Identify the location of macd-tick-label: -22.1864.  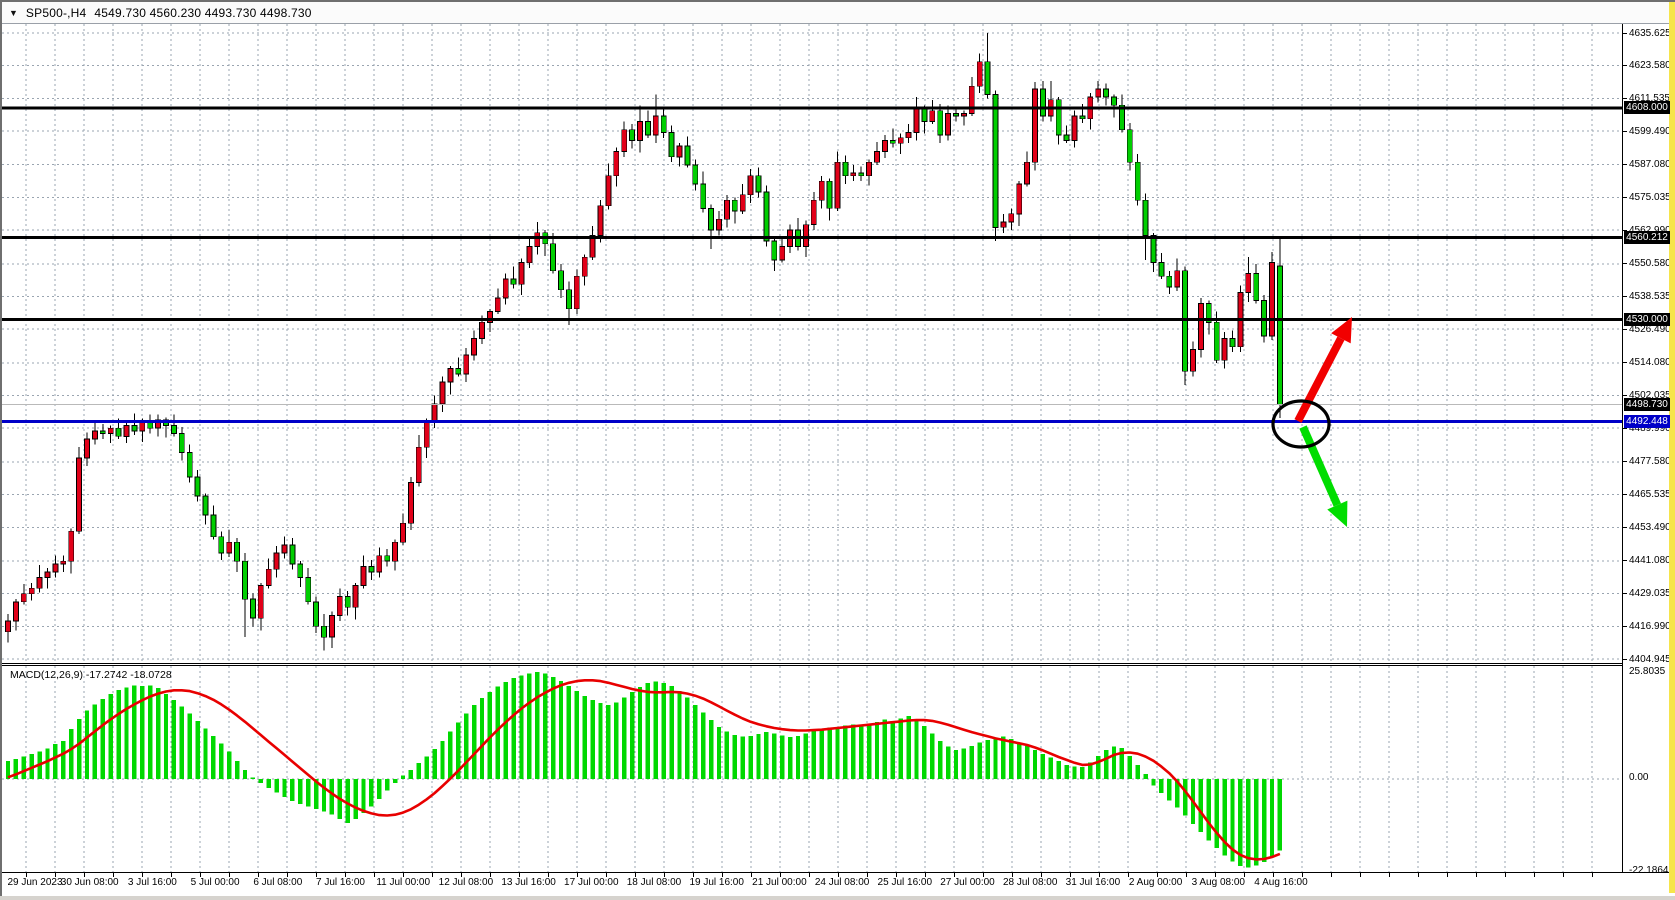
(1649, 870).